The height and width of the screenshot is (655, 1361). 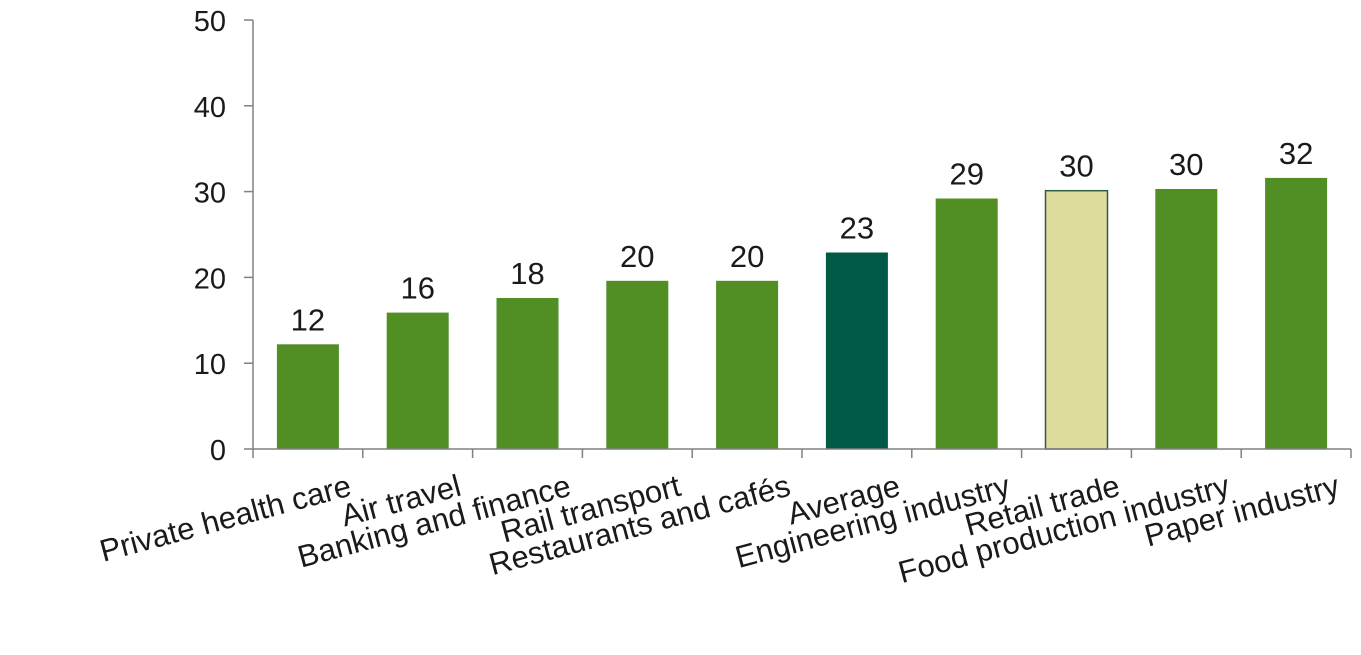 I want to click on data-label: 16, so click(x=417, y=288).